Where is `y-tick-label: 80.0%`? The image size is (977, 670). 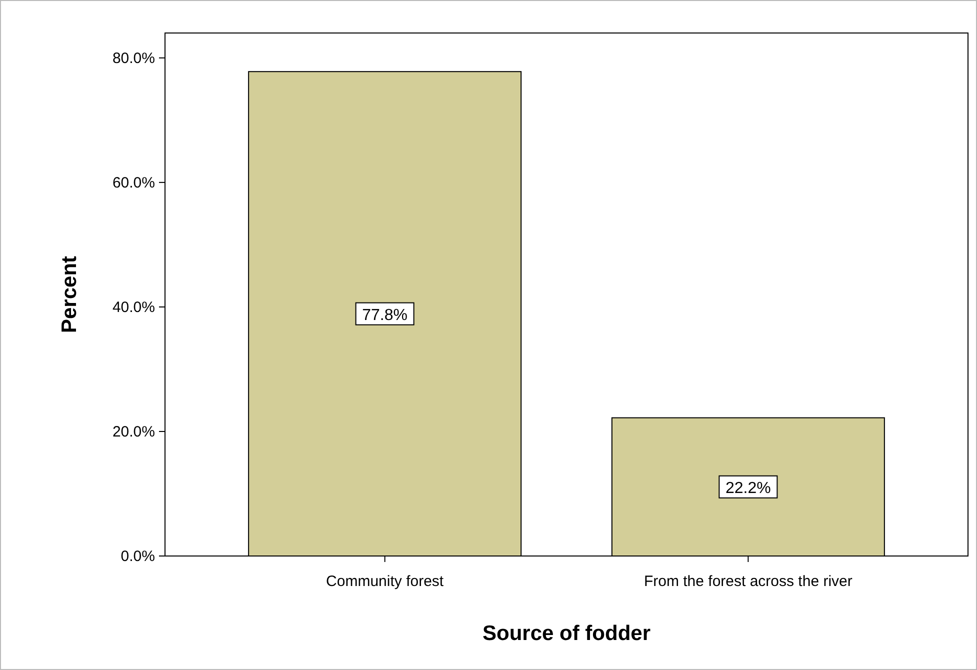 y-tick-label: 80.0% is located at coordinates (133, 58).